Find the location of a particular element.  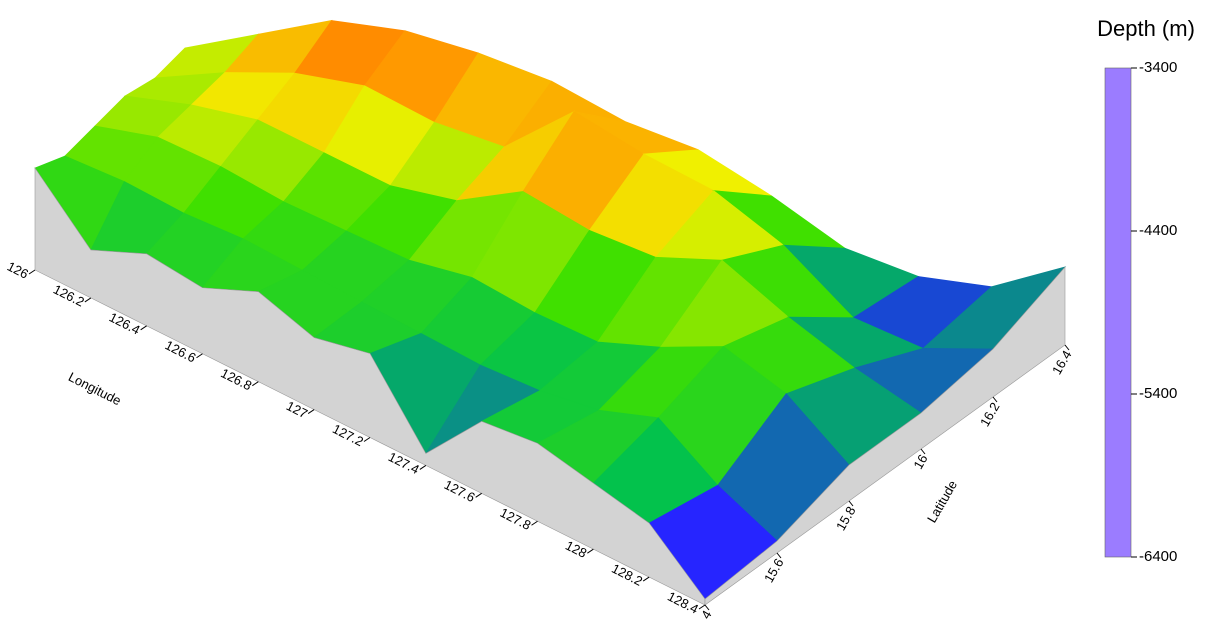

colorbar-tick-label: -5400 is located at coordinates (1158, 393).